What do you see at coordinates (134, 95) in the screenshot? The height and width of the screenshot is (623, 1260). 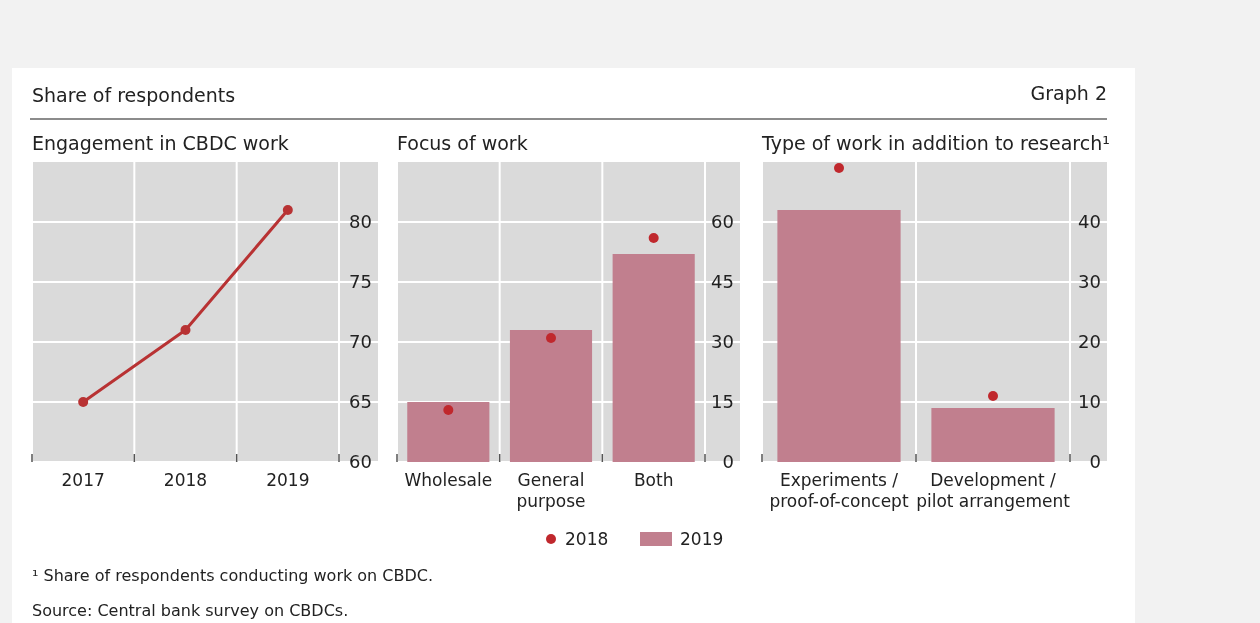 I see `text: Share of respondents` at bounding box center [134, 95].